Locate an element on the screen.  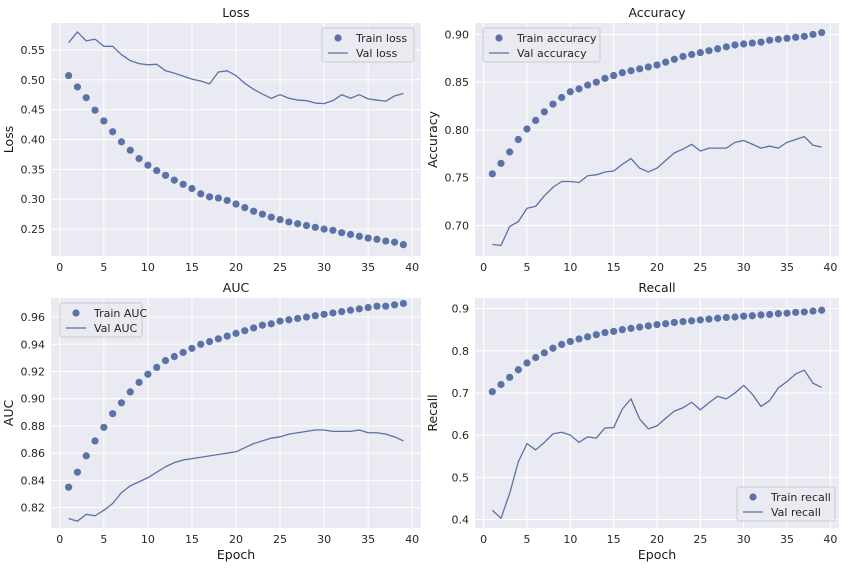
y-axis-label: AUC is located at coordinates (8, 413).